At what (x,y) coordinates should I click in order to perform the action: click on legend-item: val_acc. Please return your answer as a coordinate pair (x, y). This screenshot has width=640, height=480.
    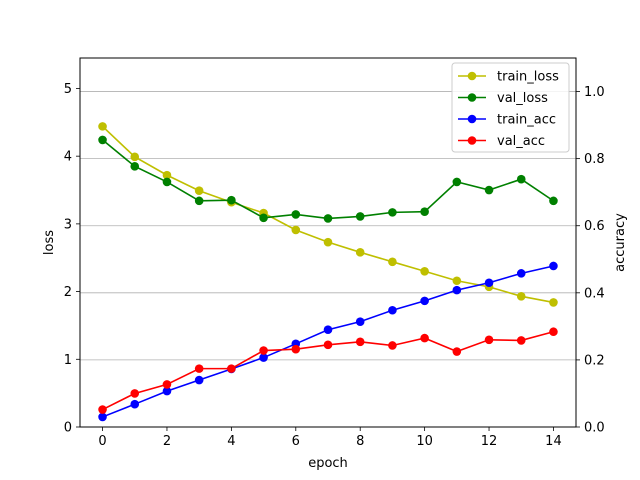
    Looking at the image, I should click on (501, 141).